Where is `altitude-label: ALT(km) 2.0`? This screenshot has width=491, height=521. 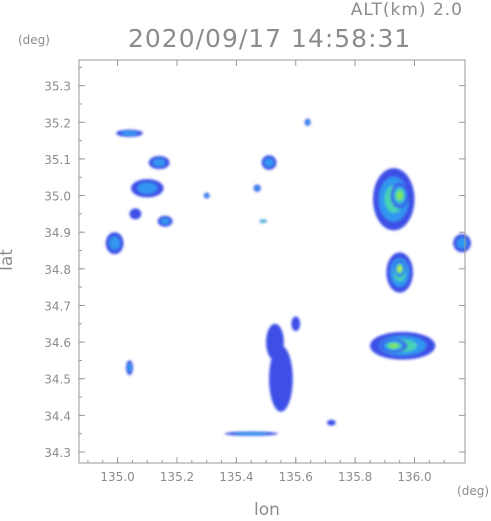 altitude-label: ALT(km) 2.0 is located at coordinates (406, 10).